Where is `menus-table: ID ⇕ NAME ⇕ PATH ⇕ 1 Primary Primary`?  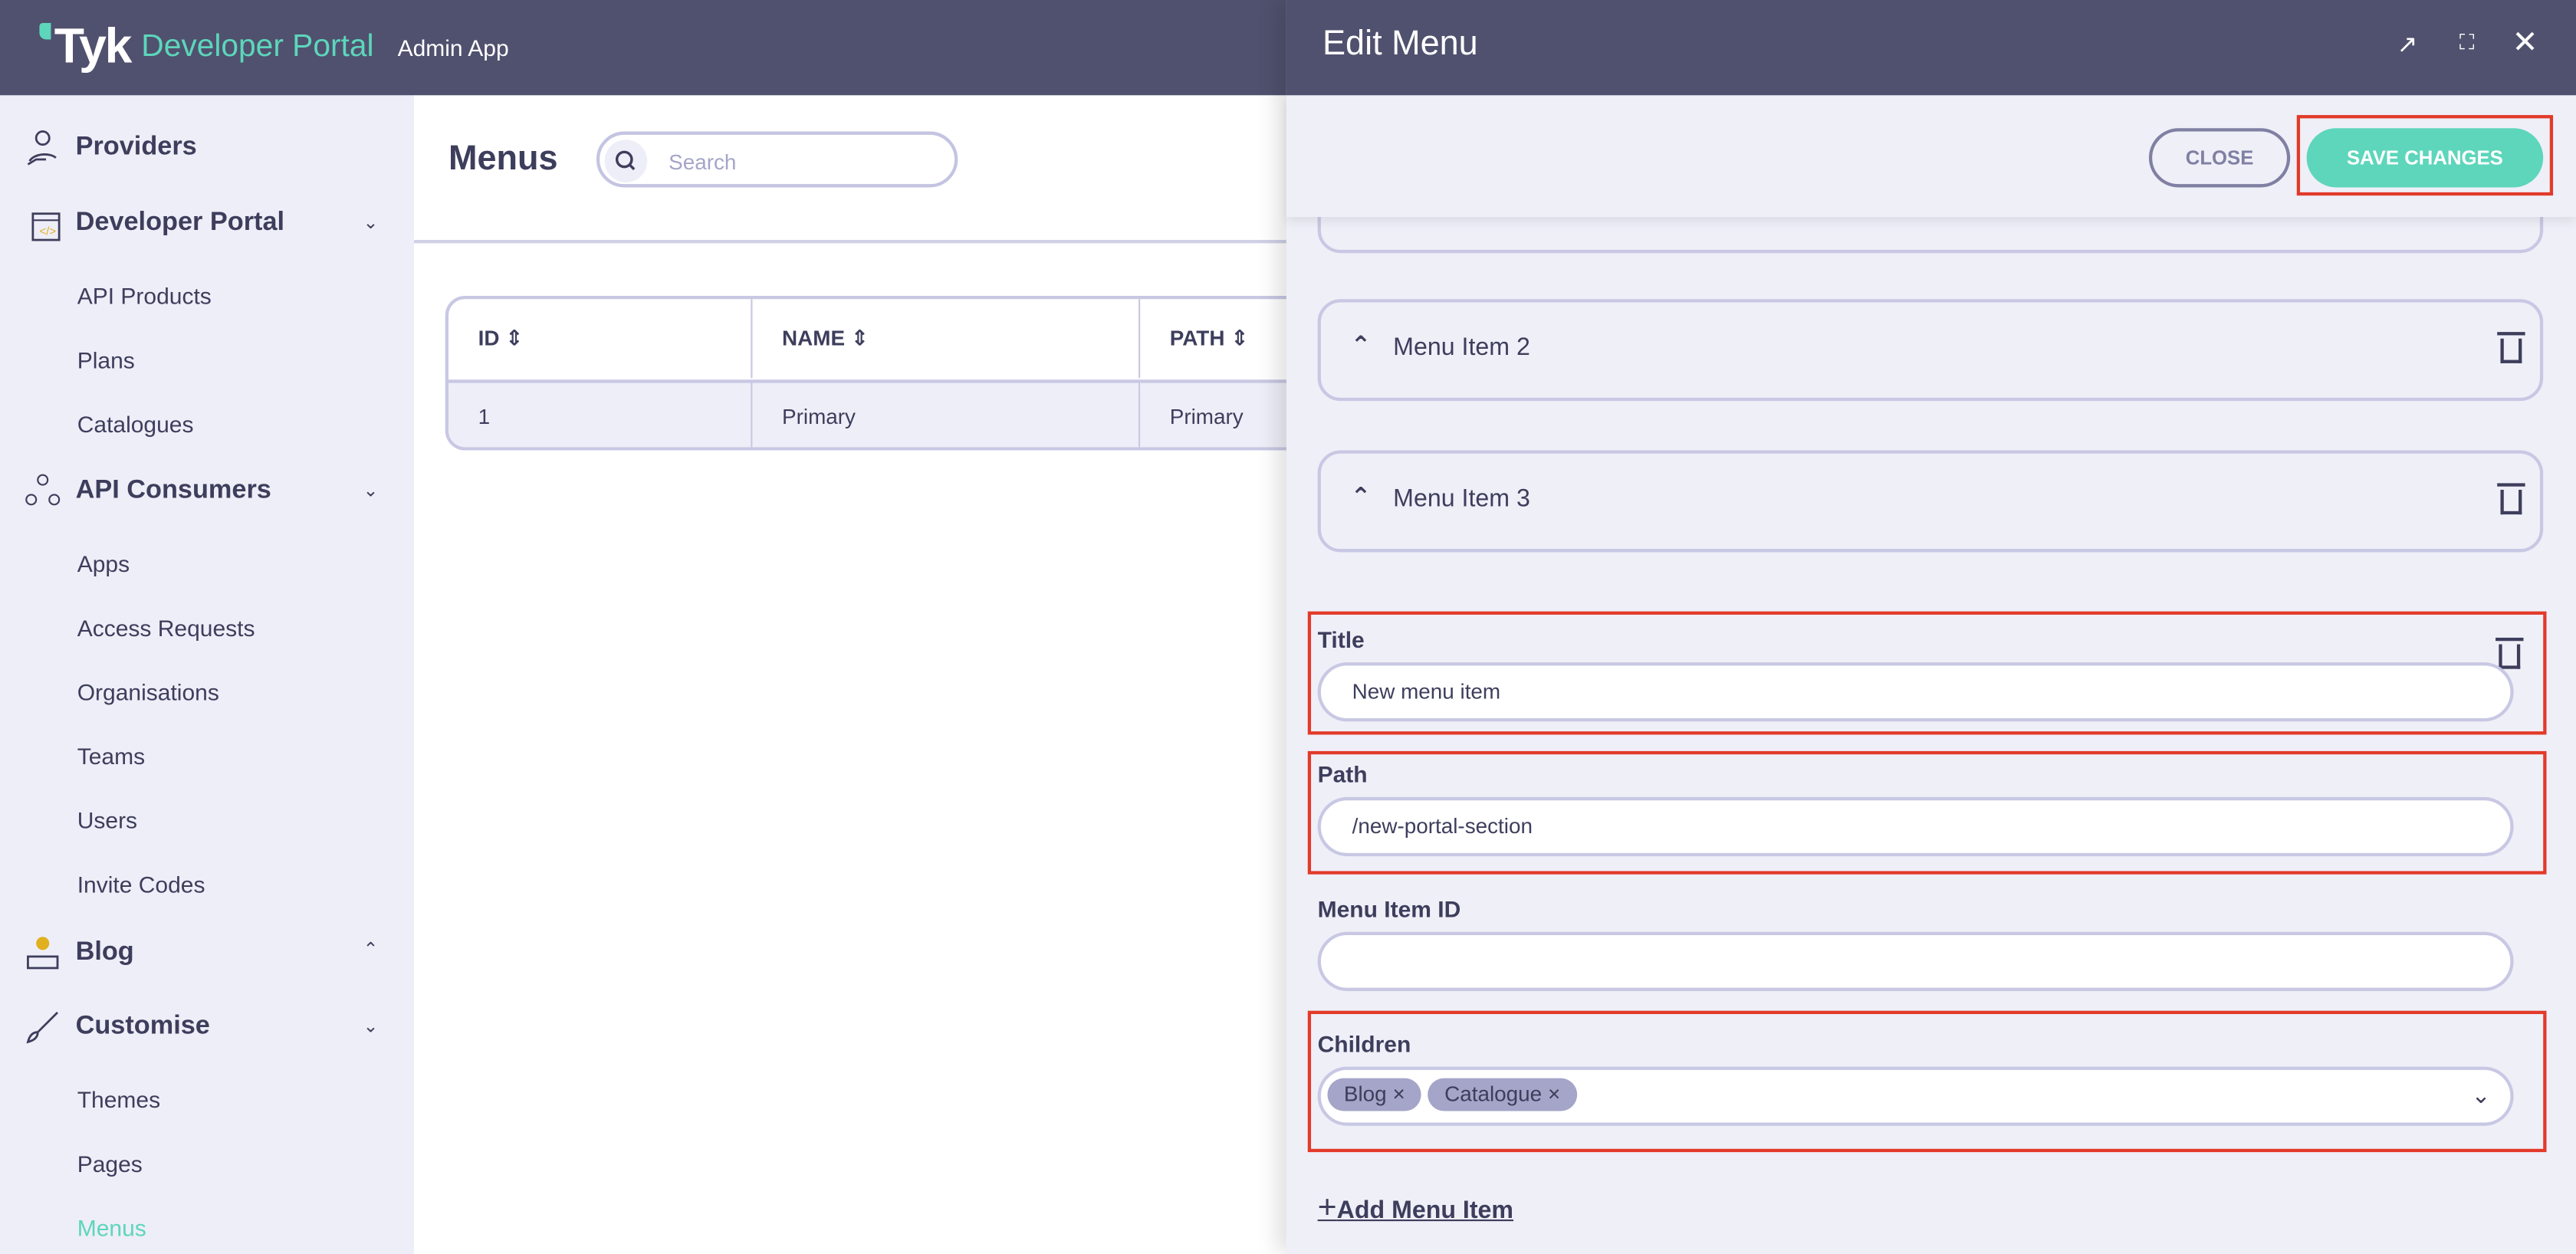
menus-table: ID ⇕ NAME ⇕ PATH ⇕ 1 Primary Primary is located at coordinates (889, 373).